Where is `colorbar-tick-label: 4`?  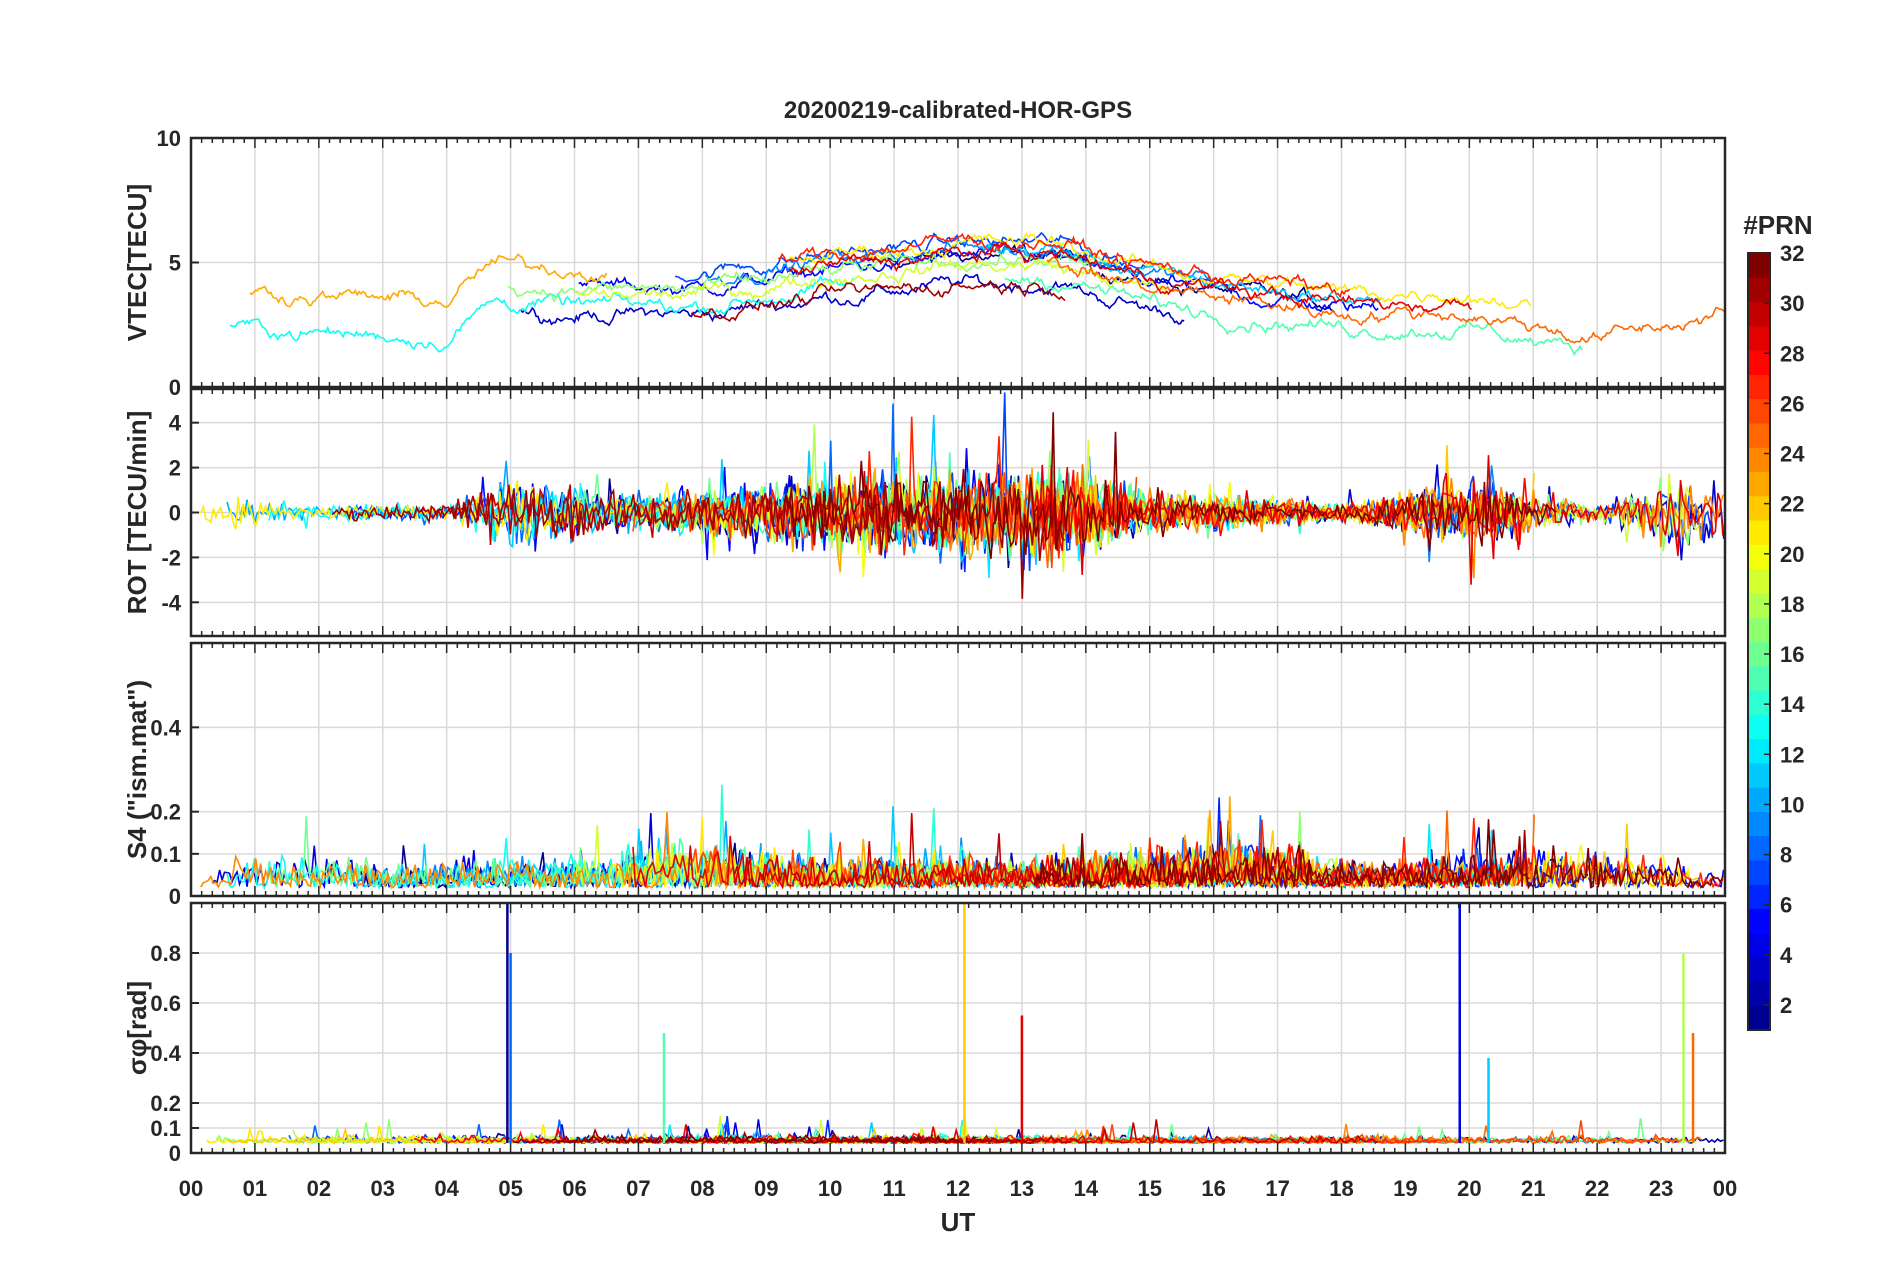
colorbar-tick-label: 4 is located at coordinates (1786, 955).